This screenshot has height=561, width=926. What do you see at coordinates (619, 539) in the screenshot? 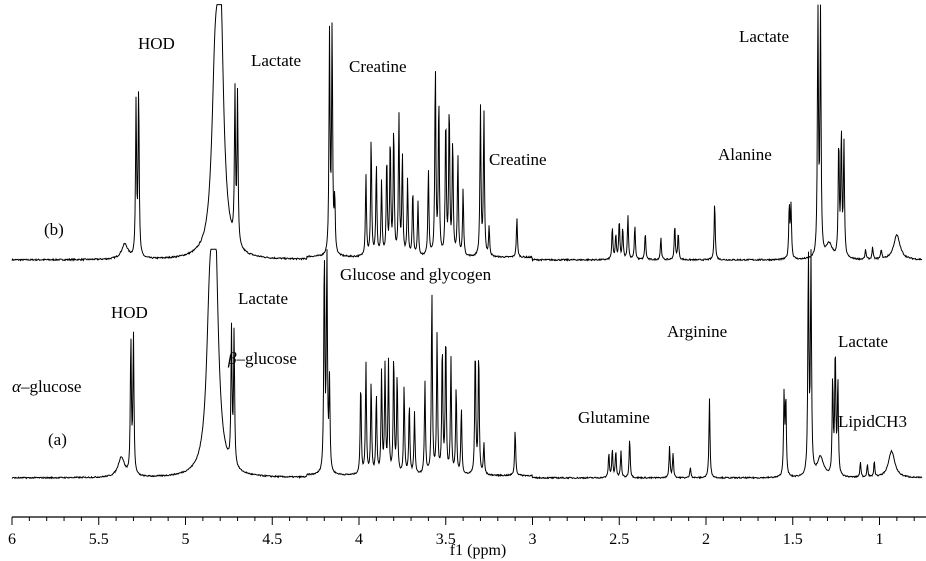
I see `x-tick-label: 2.5` at bounding box center [619, 539].